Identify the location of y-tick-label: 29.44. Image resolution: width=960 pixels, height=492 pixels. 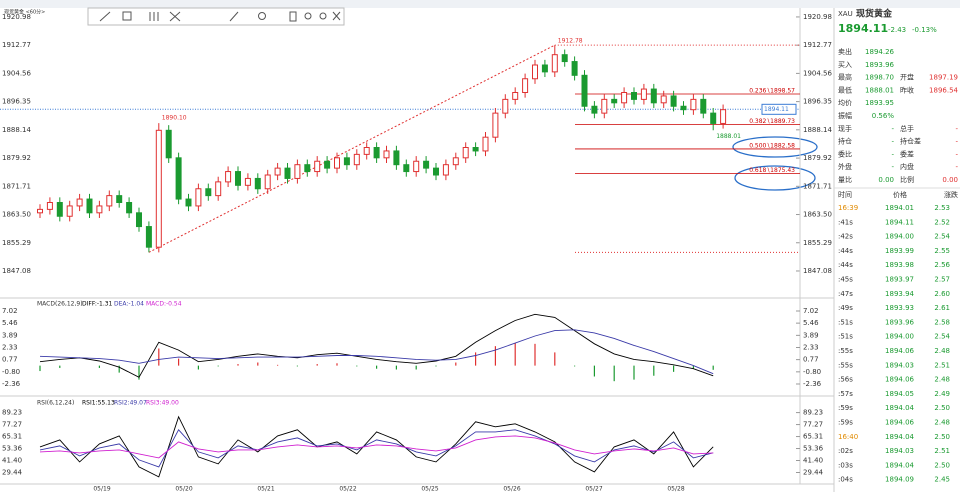
(813, 472).